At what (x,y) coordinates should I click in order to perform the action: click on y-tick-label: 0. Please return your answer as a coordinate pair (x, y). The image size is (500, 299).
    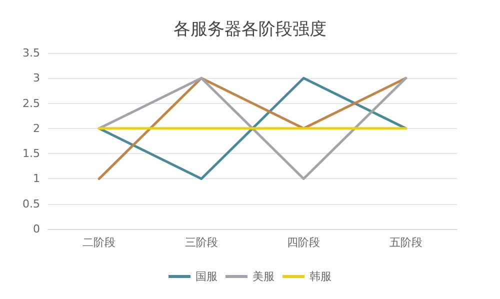
    Looking at the image, I should click on (36, 229).